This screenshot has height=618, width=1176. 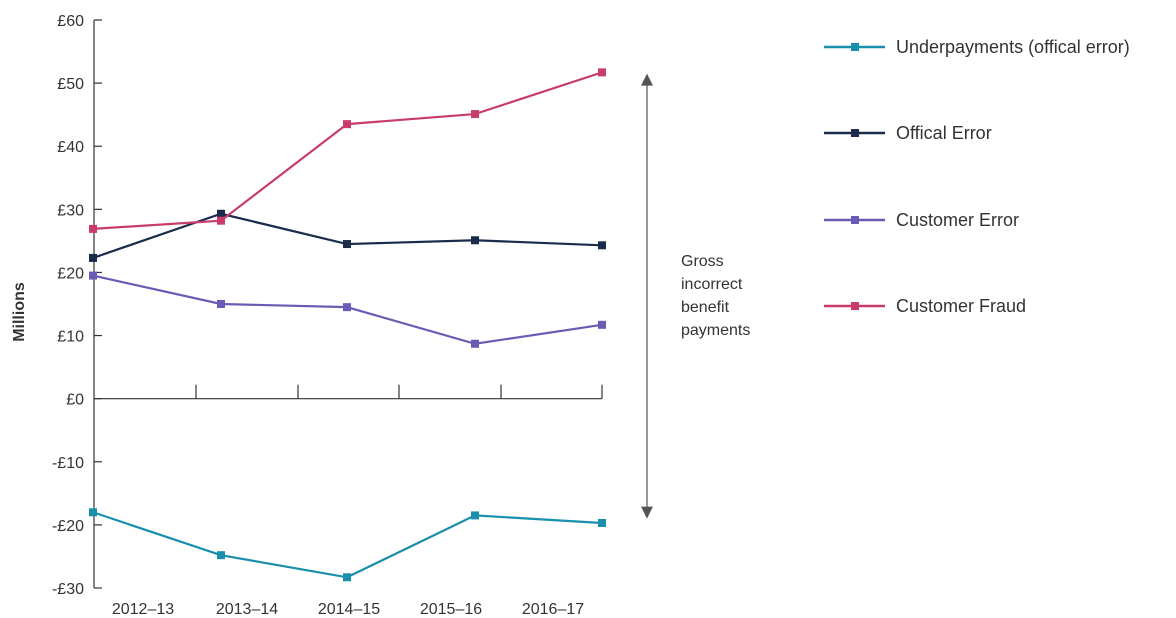 What do you see at coordinates (553, 609) in the screenshot?
I see `x-tick-label: 2016–17` at bounding box center [553, 609].